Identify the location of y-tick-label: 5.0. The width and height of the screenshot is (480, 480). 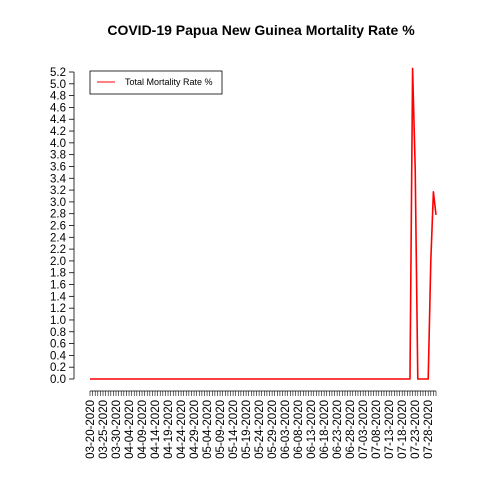
(58, 85).